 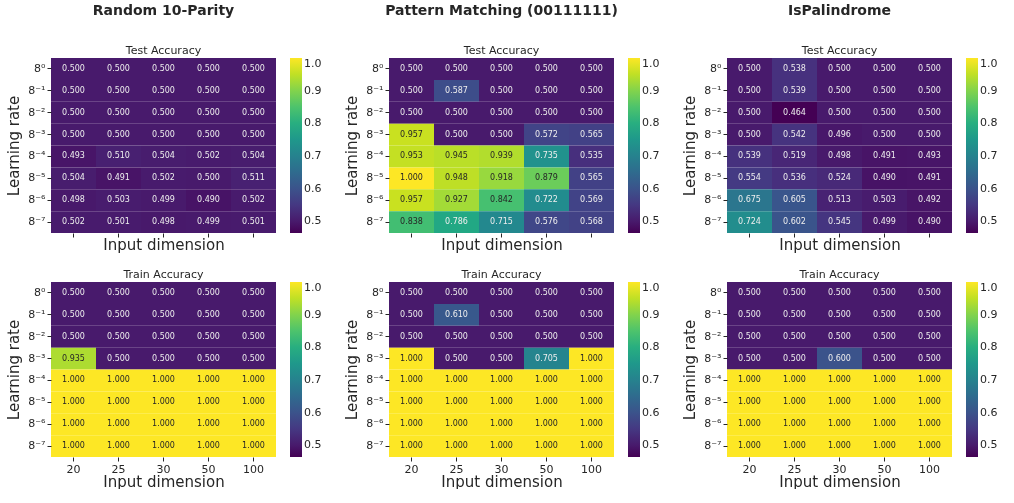 What do you see at coordinates (456, 90) in the screenshot?
I see `data-label: 0.587` at bounding box center [456, 90].